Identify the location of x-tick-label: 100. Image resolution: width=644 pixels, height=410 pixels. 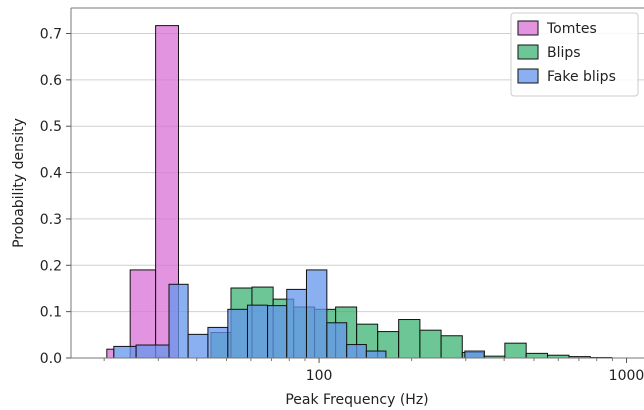
(319, 376).